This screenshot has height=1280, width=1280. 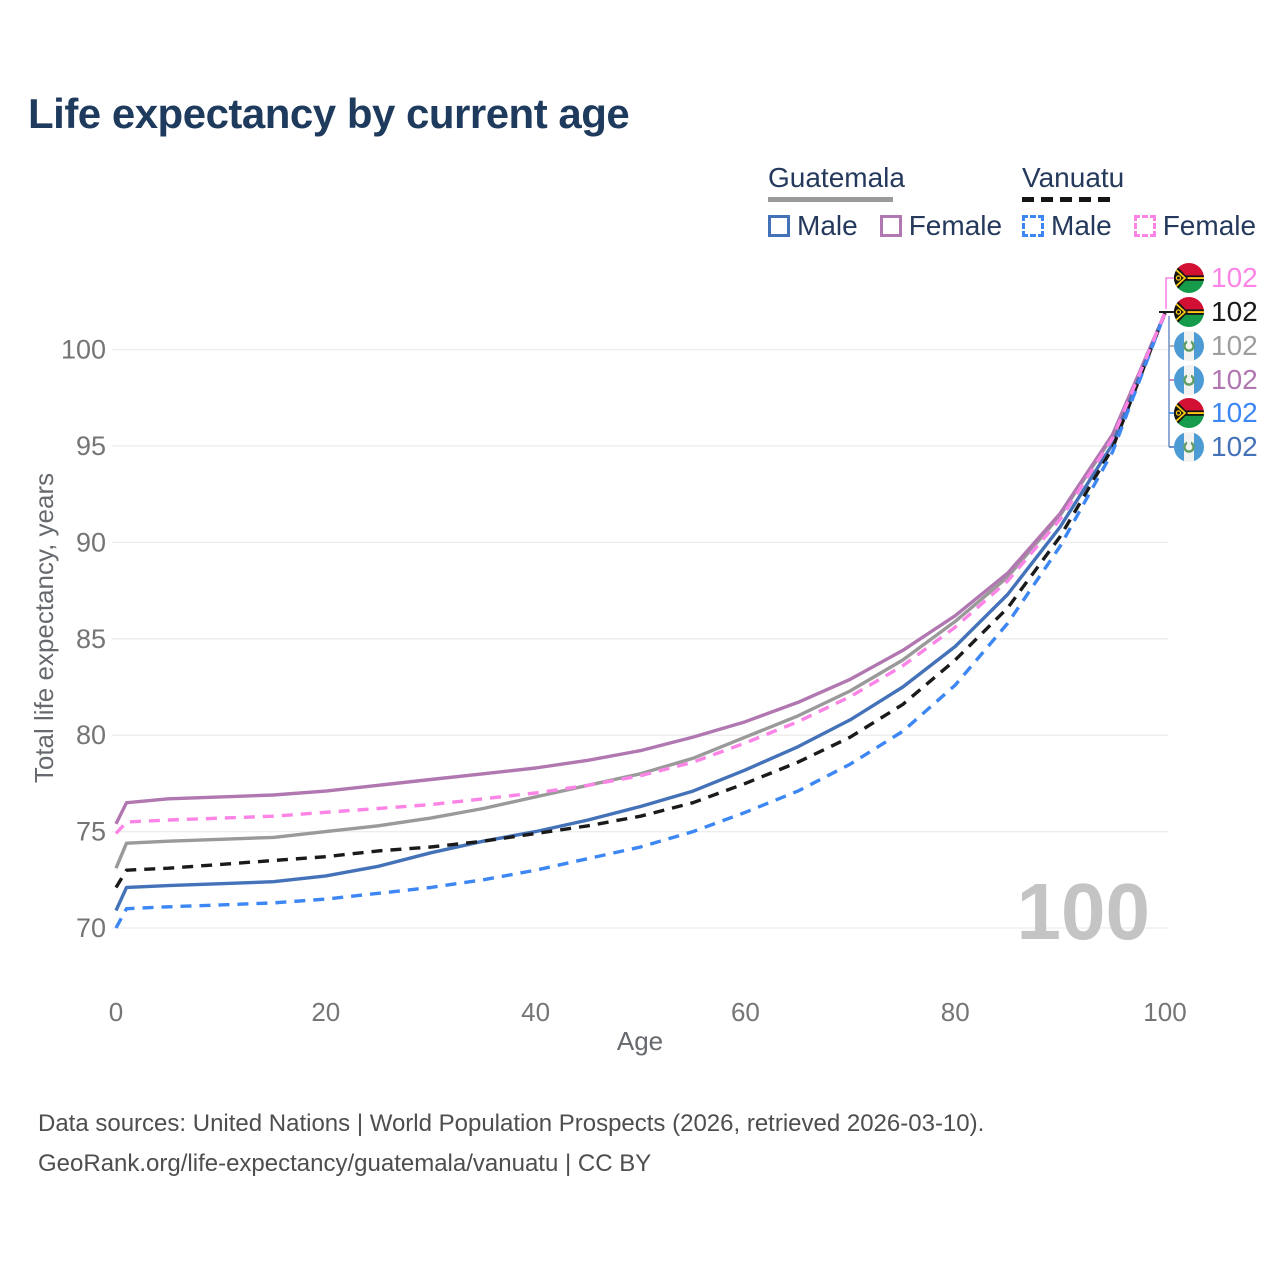 I want to click on legend-item-vanuatu-male: Male, so click(x=1067, y=226).